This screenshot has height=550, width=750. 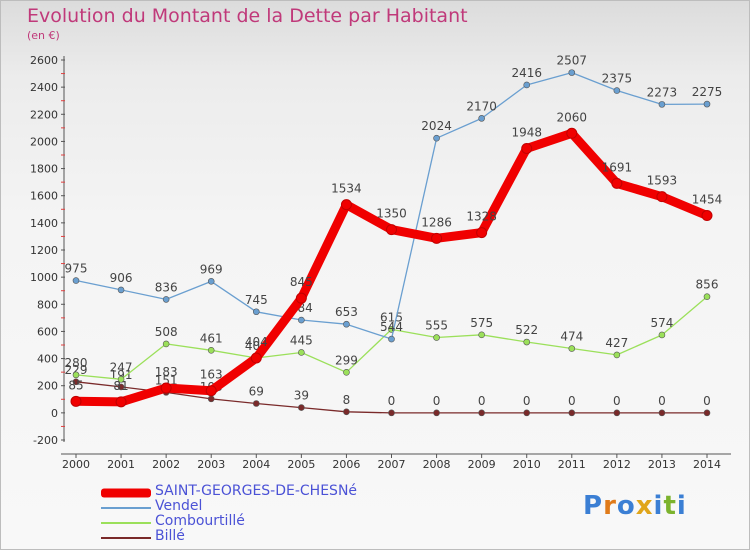 What do you see at coordinates (76, 363) in the screenshot?
I see `data-label: 280` at bounding box center [76, 363].